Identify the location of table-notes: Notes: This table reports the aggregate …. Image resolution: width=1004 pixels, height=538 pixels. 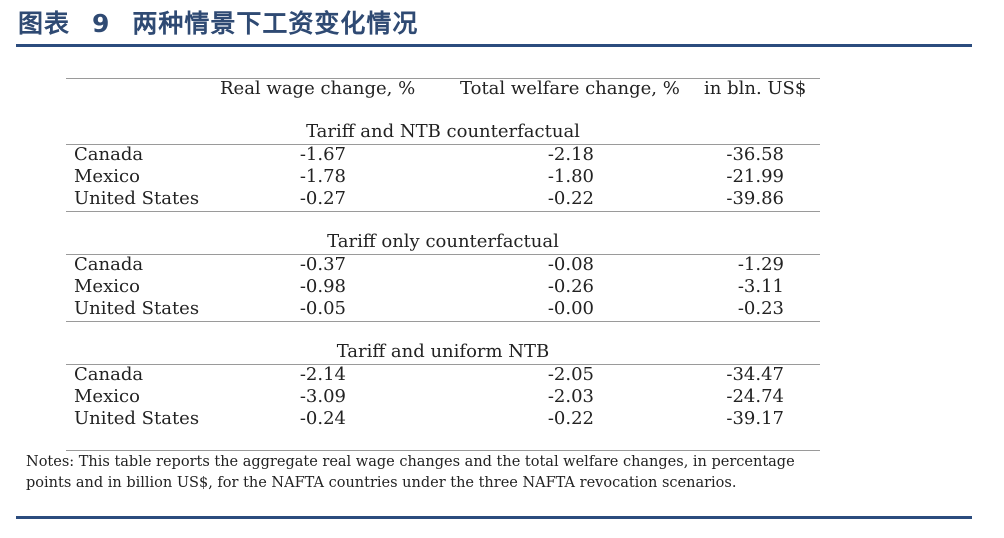
(451, 473).